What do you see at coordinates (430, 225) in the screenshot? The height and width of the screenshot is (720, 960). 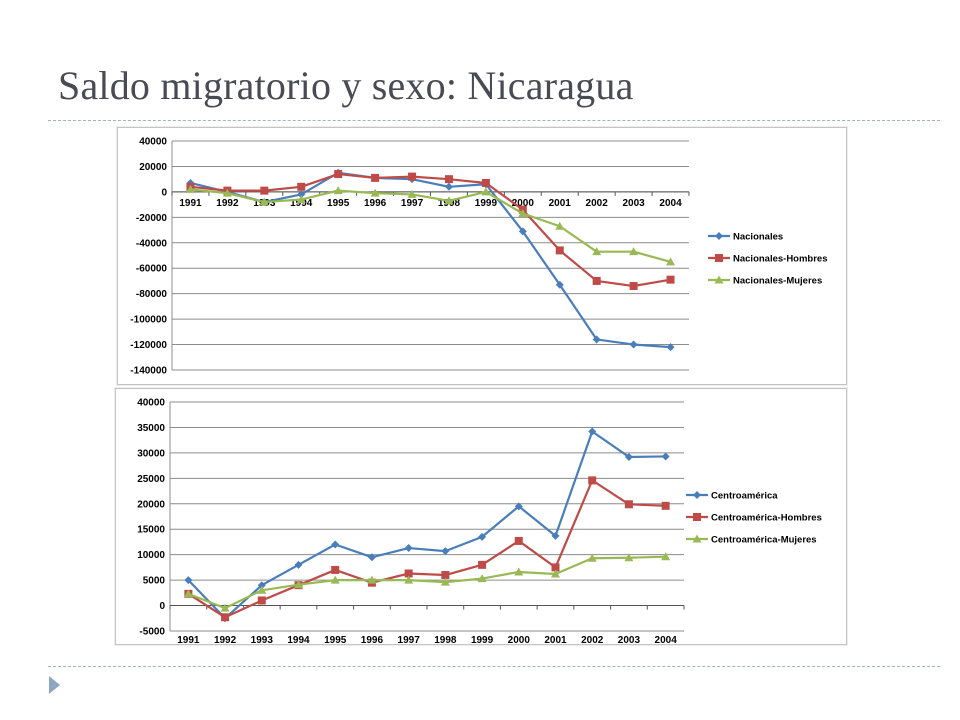 I see `series-nacionales-mujeres` at bounding box center [430, 225].